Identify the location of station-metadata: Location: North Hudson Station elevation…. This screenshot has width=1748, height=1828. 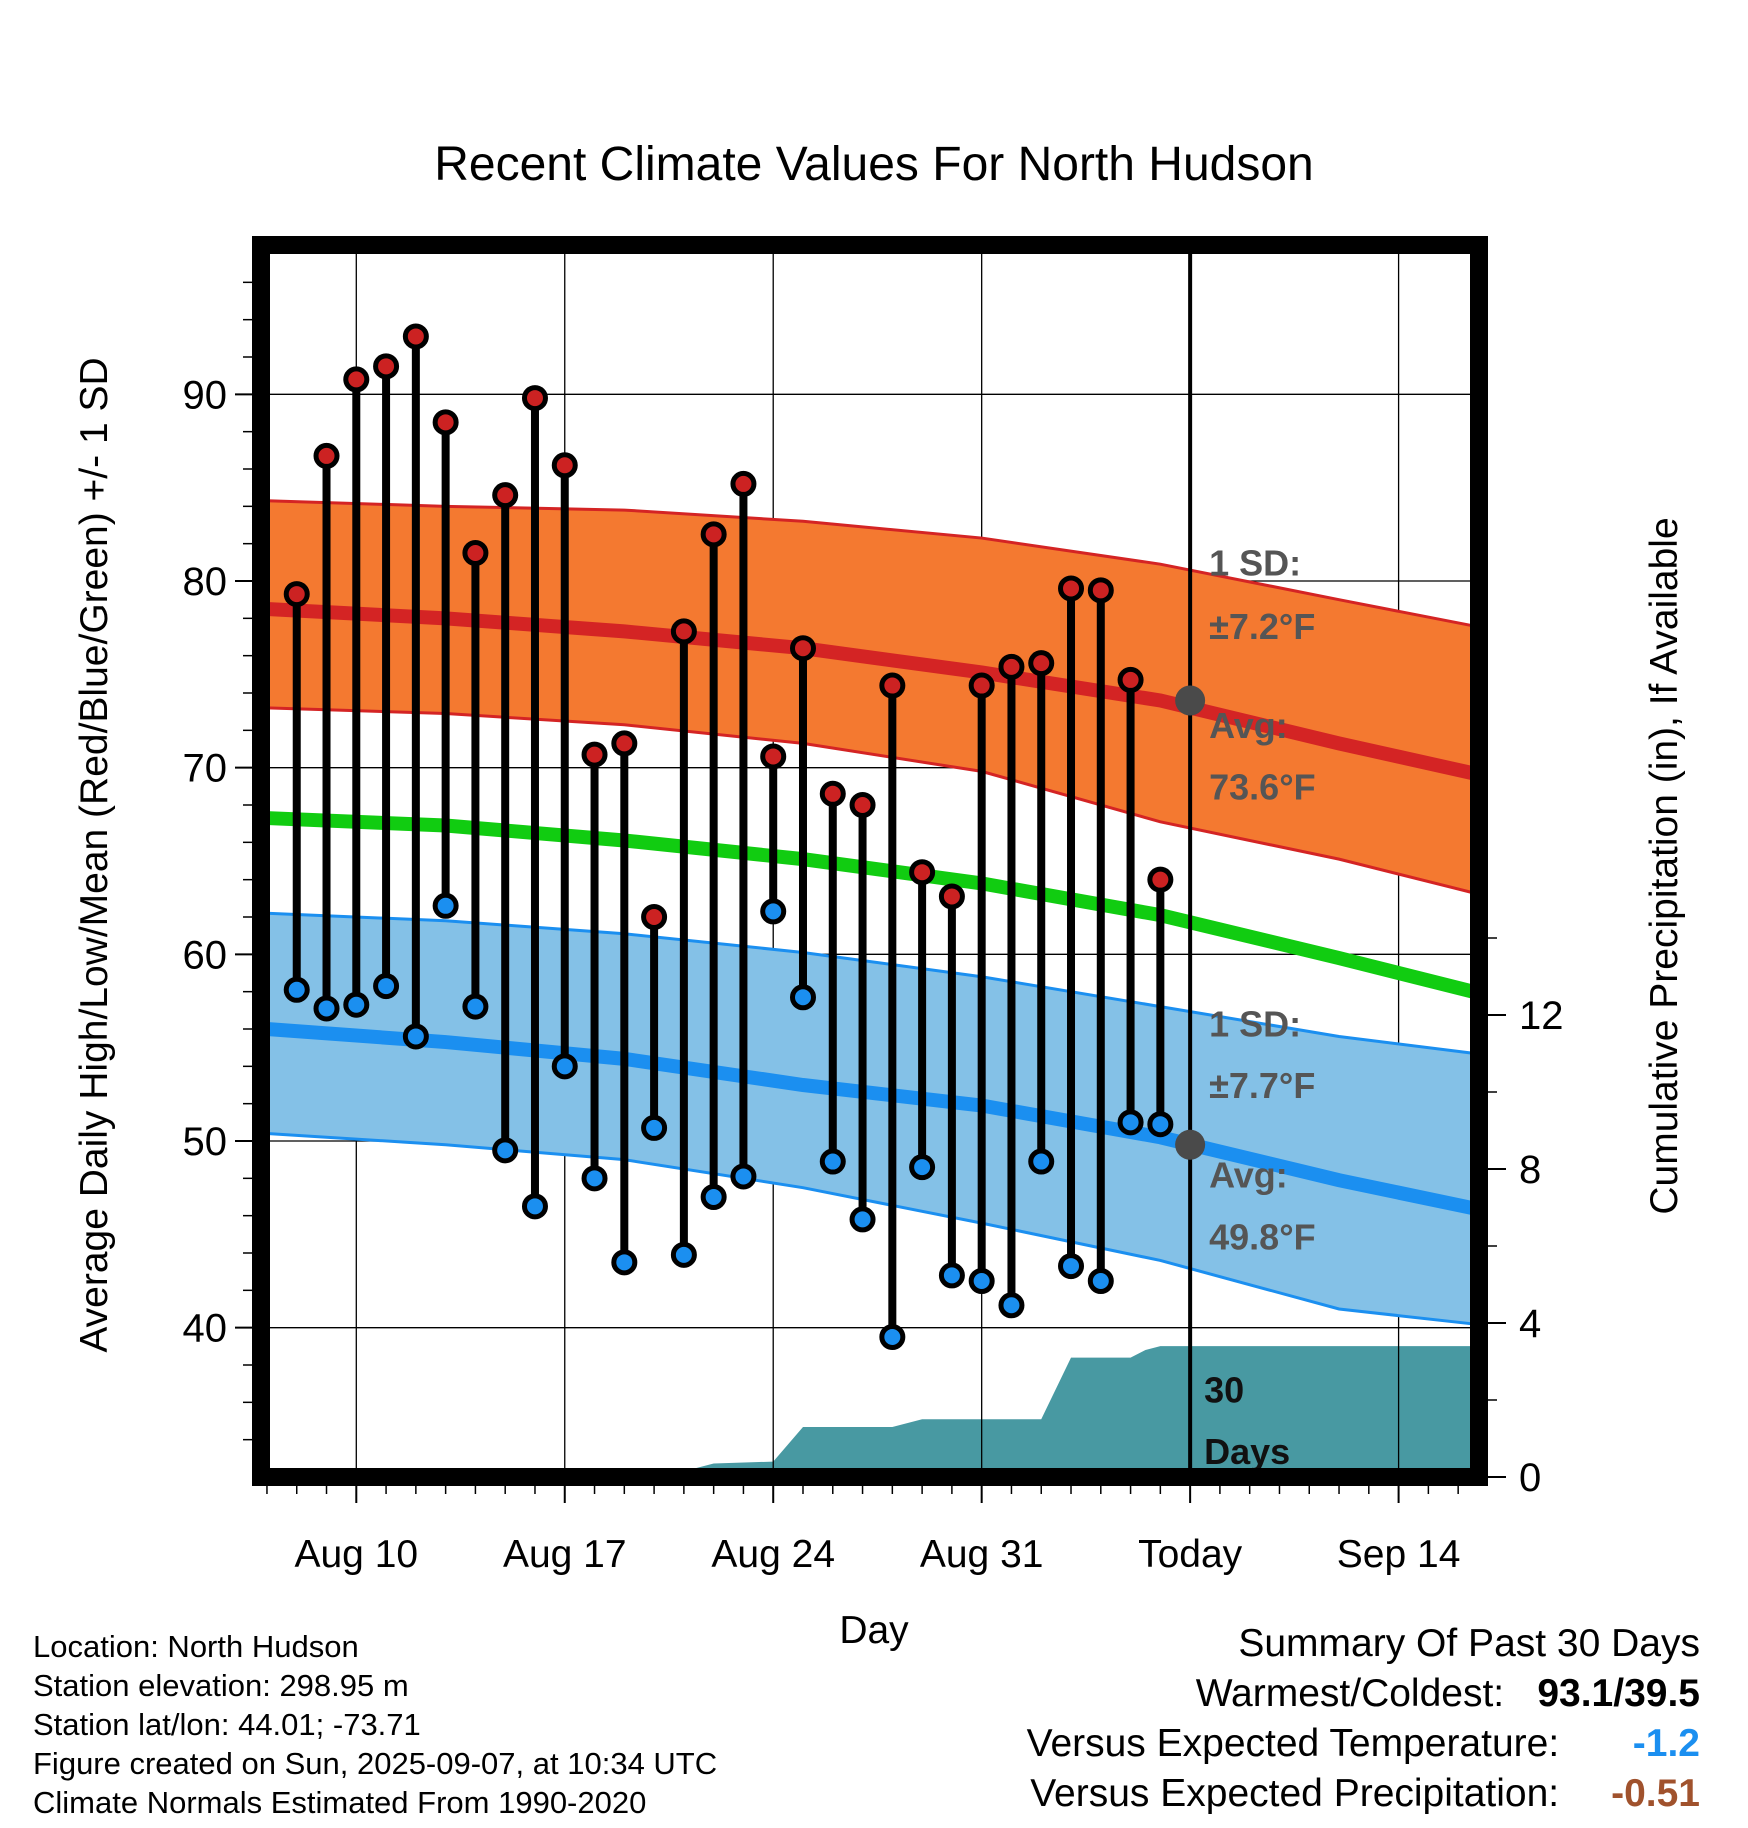
(375, 1724).